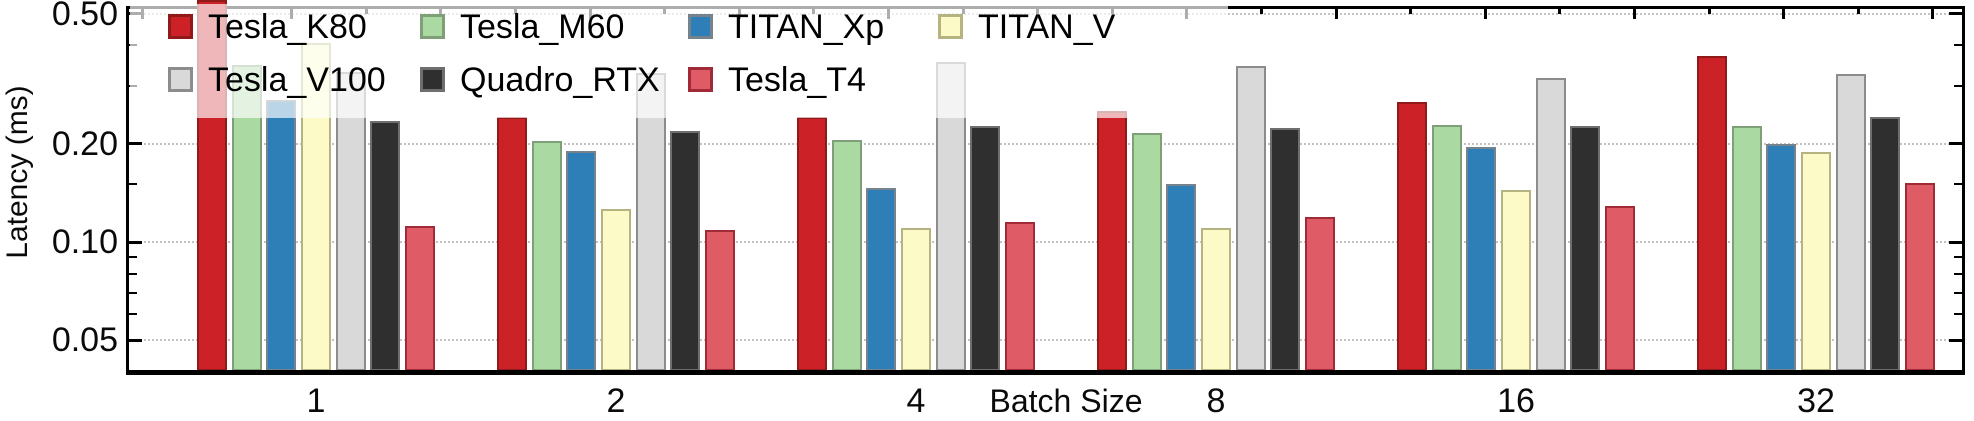 The image size is (1974, 421). I want to click on bar-tesla_m60-batch32, so click(1746, 248).